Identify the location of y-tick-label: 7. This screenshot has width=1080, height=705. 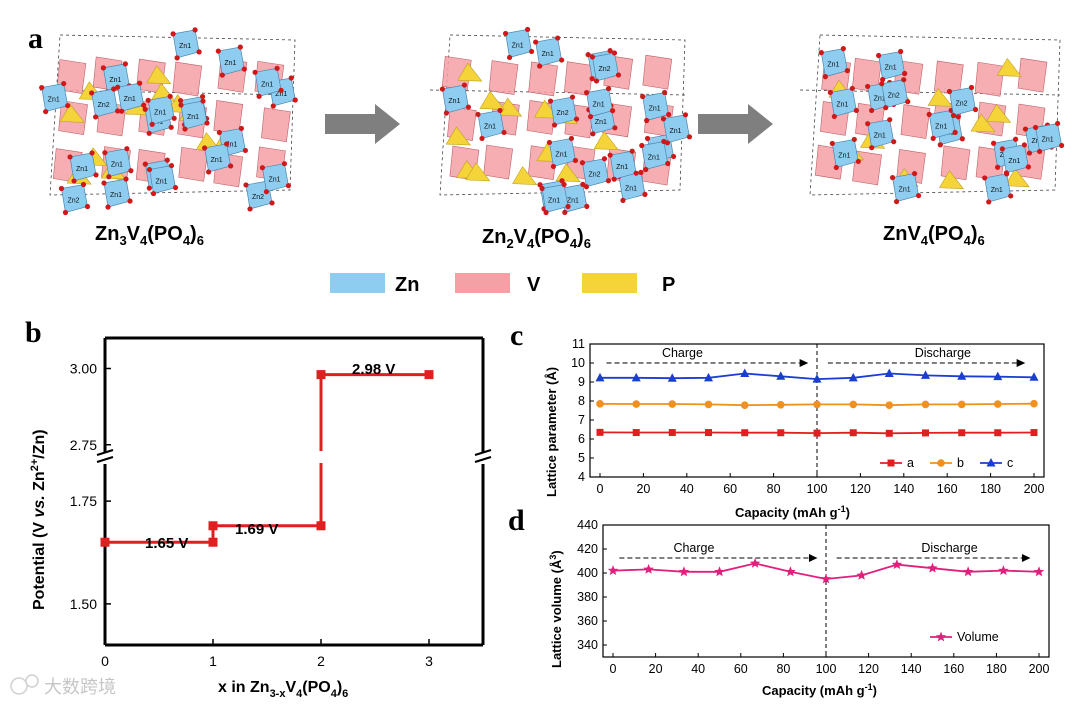
(581, 420).